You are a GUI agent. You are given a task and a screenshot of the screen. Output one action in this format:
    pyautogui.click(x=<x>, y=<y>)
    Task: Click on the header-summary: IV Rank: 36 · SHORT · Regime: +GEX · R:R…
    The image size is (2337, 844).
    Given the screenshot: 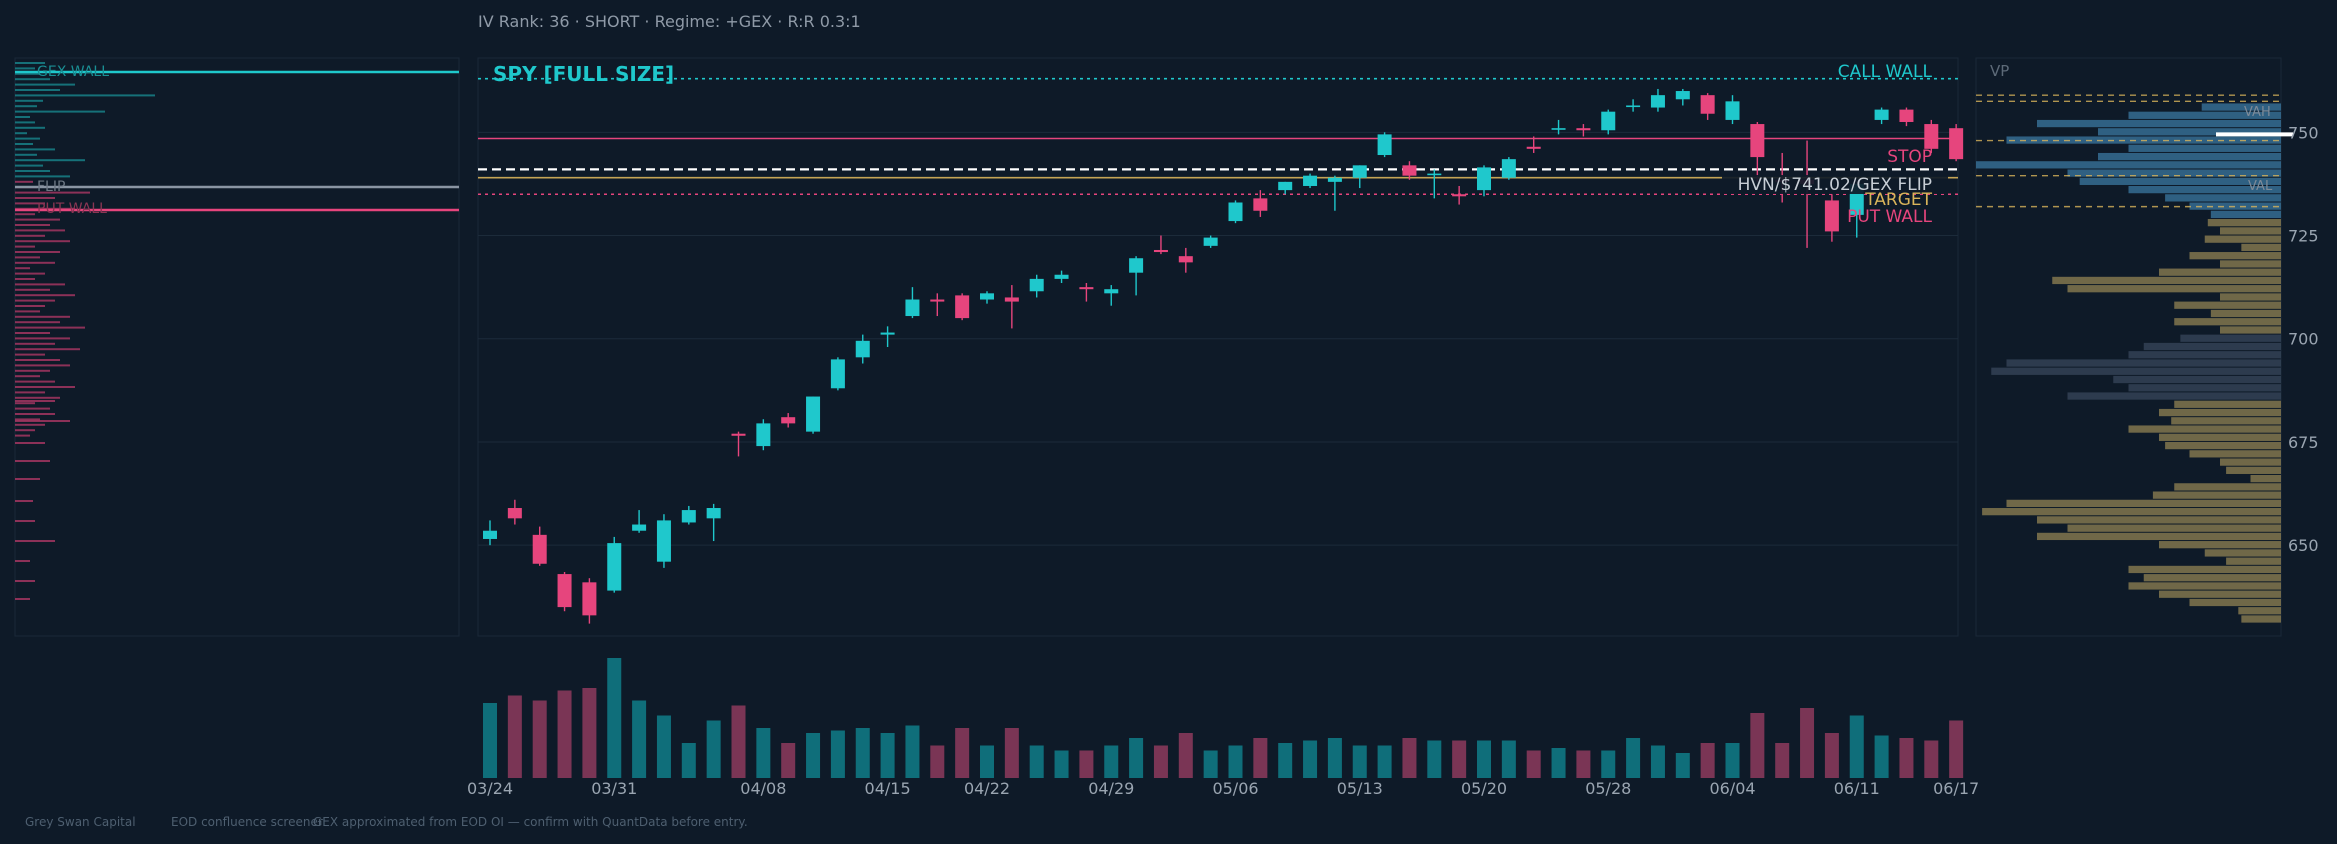 What is the action you would take?
    pyautogui.click(x=669, y=21)
    